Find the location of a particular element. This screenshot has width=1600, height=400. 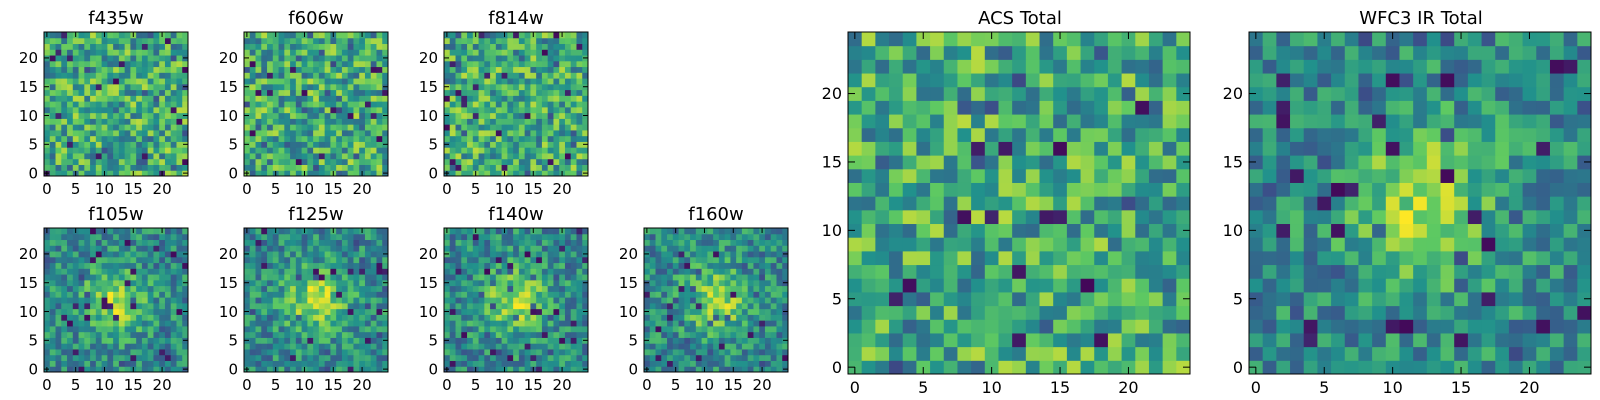

panel-title: f125w is located at coordinates (315, 214).